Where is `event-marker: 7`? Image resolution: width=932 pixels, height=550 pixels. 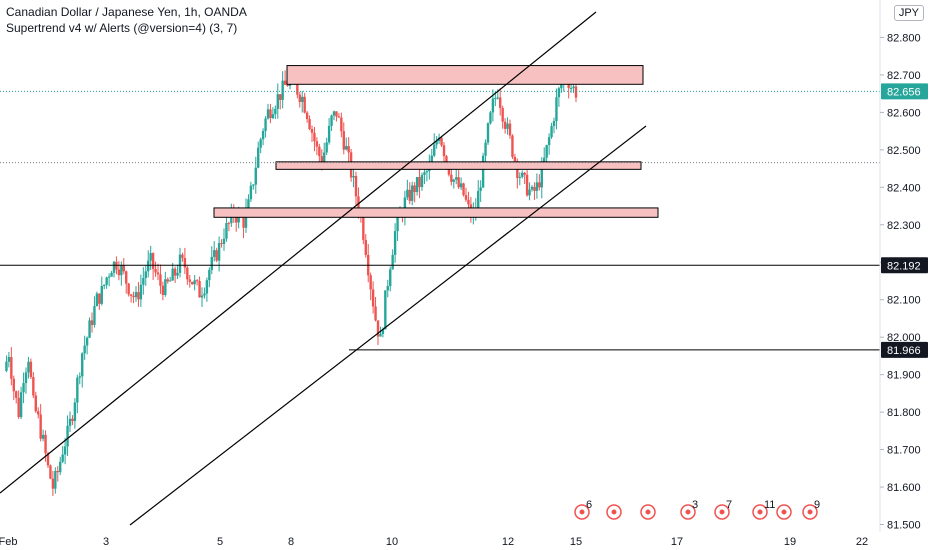
event-marker: 7 is located at coordinates (723, 509).